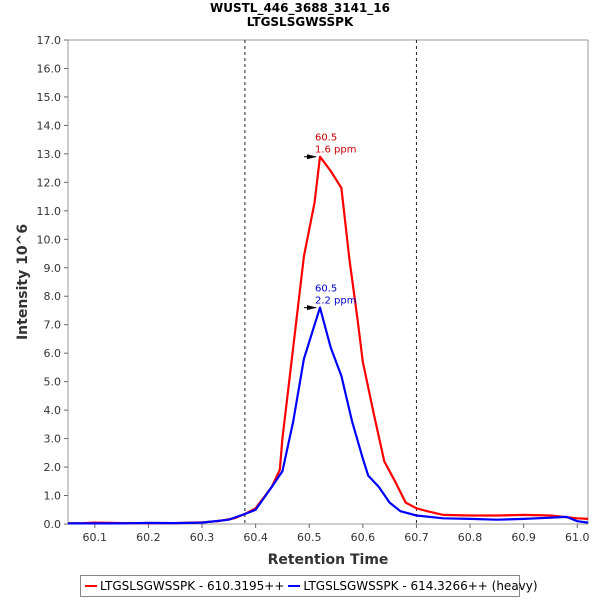 This screenshot has width=600, height=600. I want to click on x-tick-label: 60.7, so click(416, 537).